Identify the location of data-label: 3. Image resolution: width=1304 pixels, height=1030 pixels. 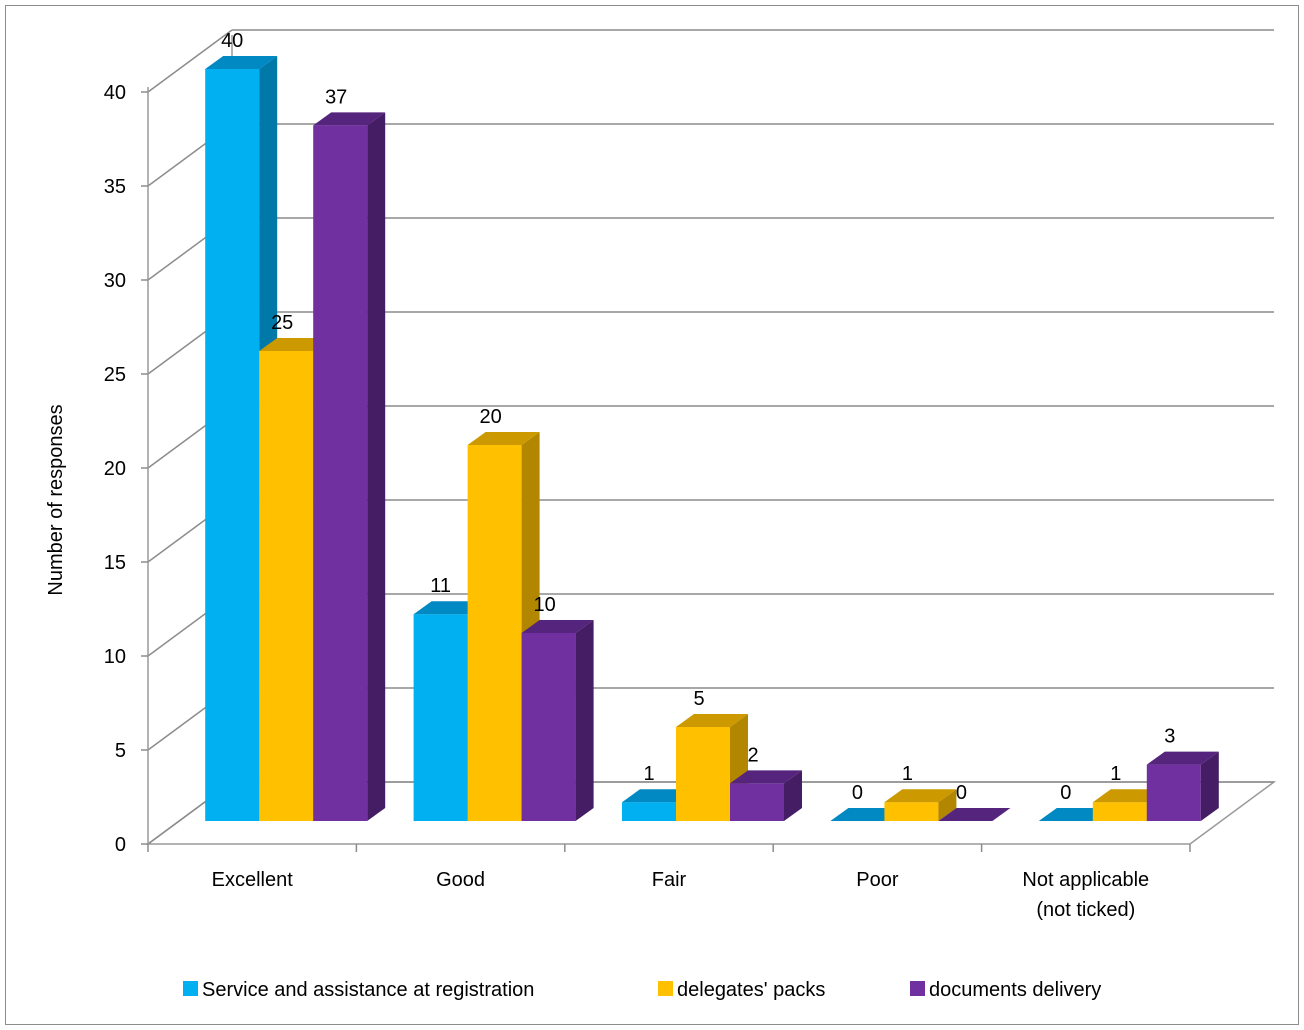
(1169, 737).